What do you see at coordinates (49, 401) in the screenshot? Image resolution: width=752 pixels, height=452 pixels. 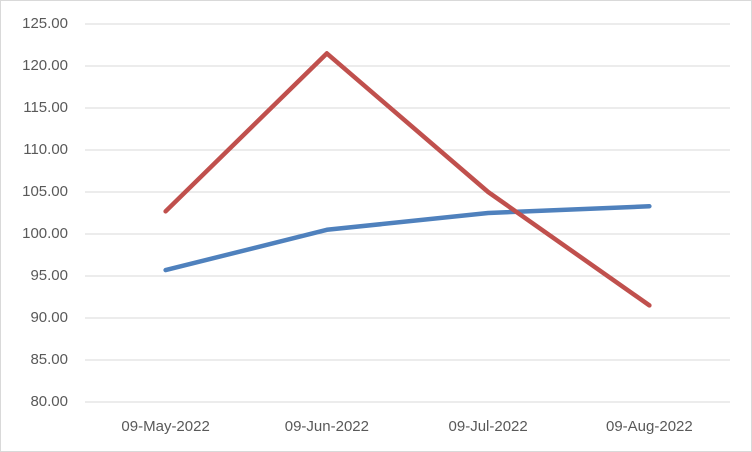 I see `y-tick-label: 80.00` at bounding box center [49, 401].